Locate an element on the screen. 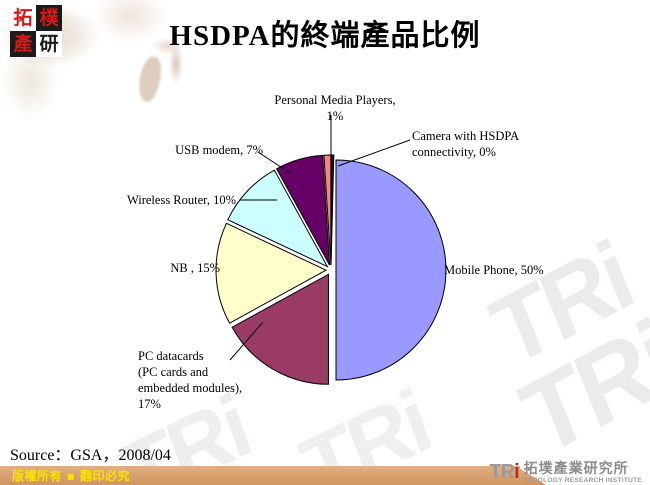  leader-line-usb-modem is located at coordinates (274, 162).